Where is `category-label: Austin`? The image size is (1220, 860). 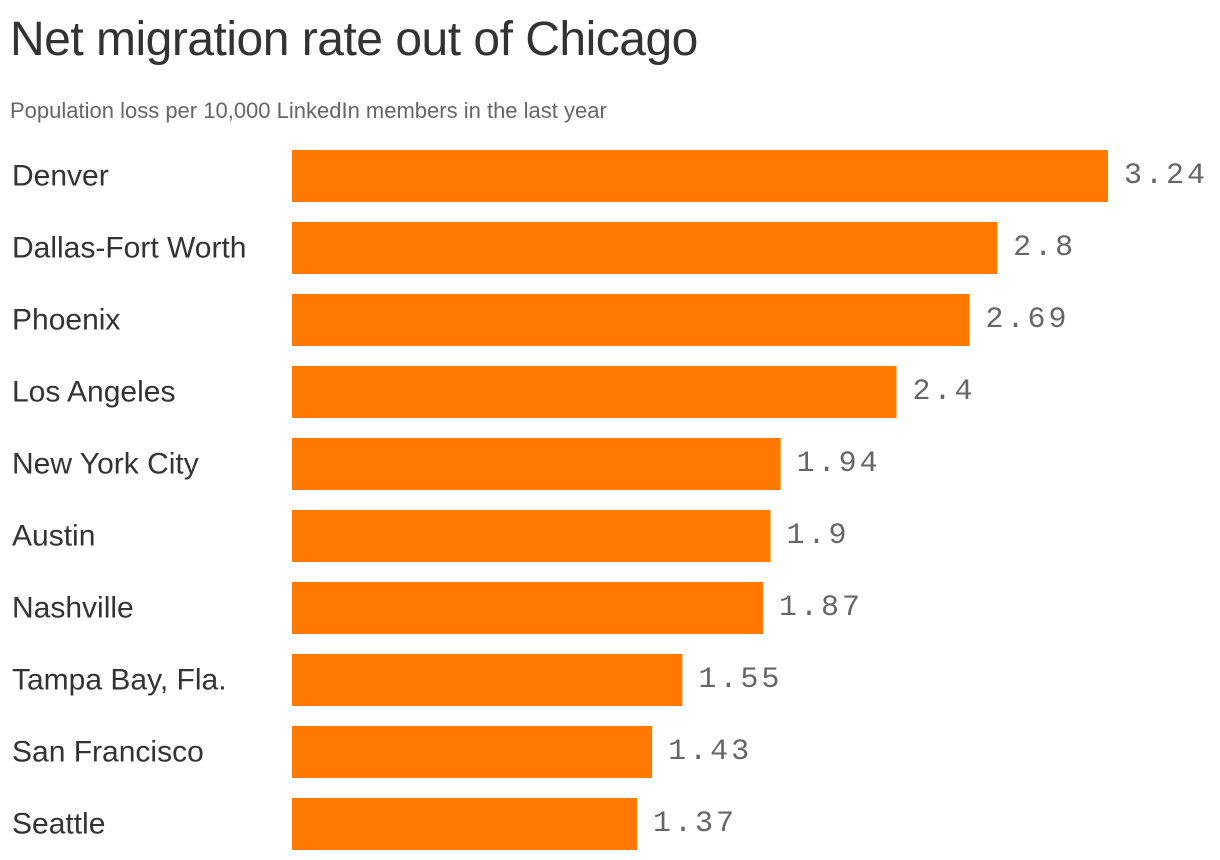 category-label: Austin is located at coordinates (53, 536).